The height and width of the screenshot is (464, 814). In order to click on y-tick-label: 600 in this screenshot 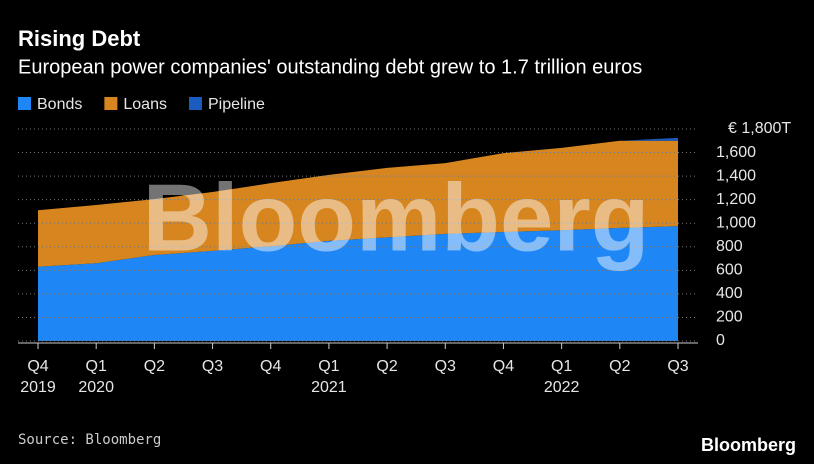, I will do `click(729, 270)`.